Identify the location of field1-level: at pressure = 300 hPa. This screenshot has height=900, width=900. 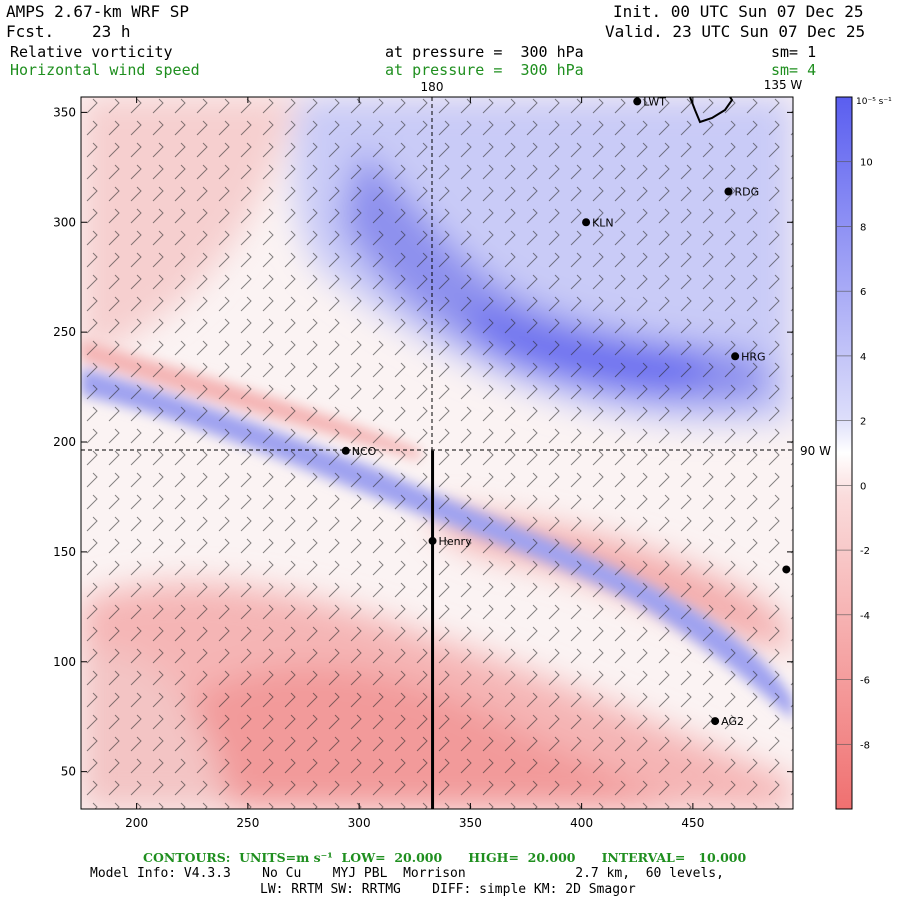
(484, 52).